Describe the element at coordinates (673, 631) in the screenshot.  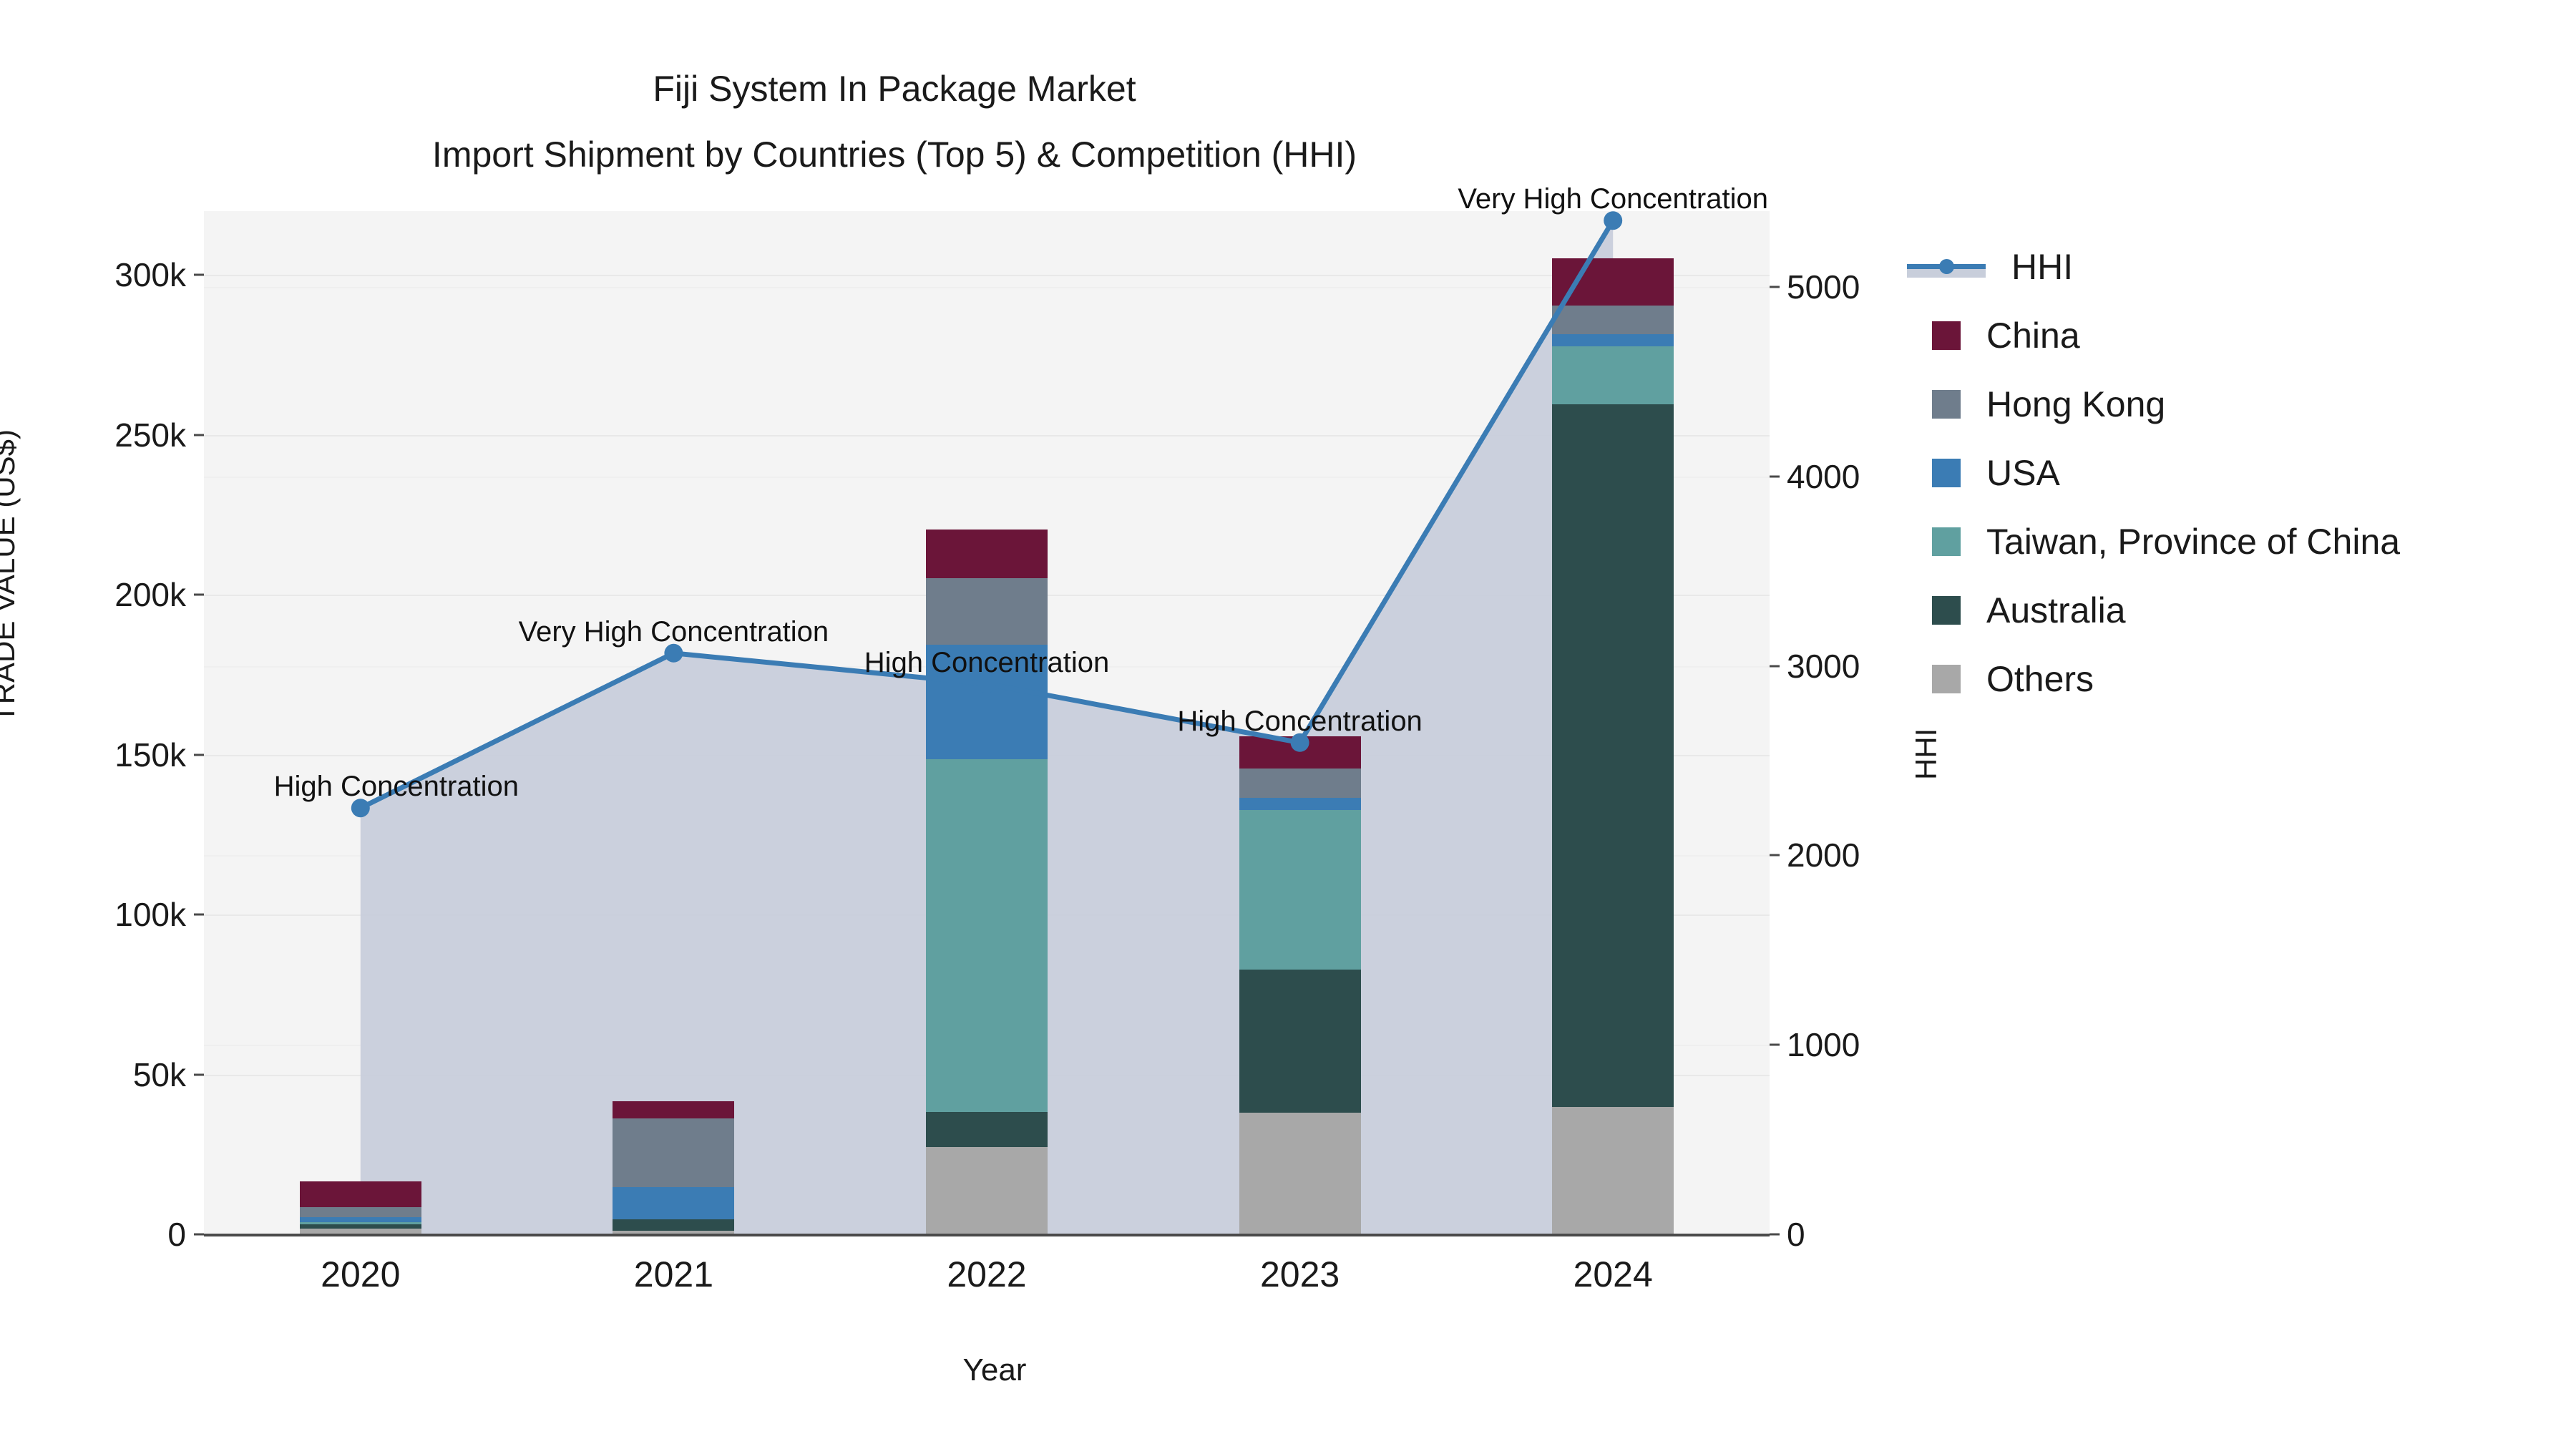
I see `hhi-annotation-label: Very High Concentration` at that location.